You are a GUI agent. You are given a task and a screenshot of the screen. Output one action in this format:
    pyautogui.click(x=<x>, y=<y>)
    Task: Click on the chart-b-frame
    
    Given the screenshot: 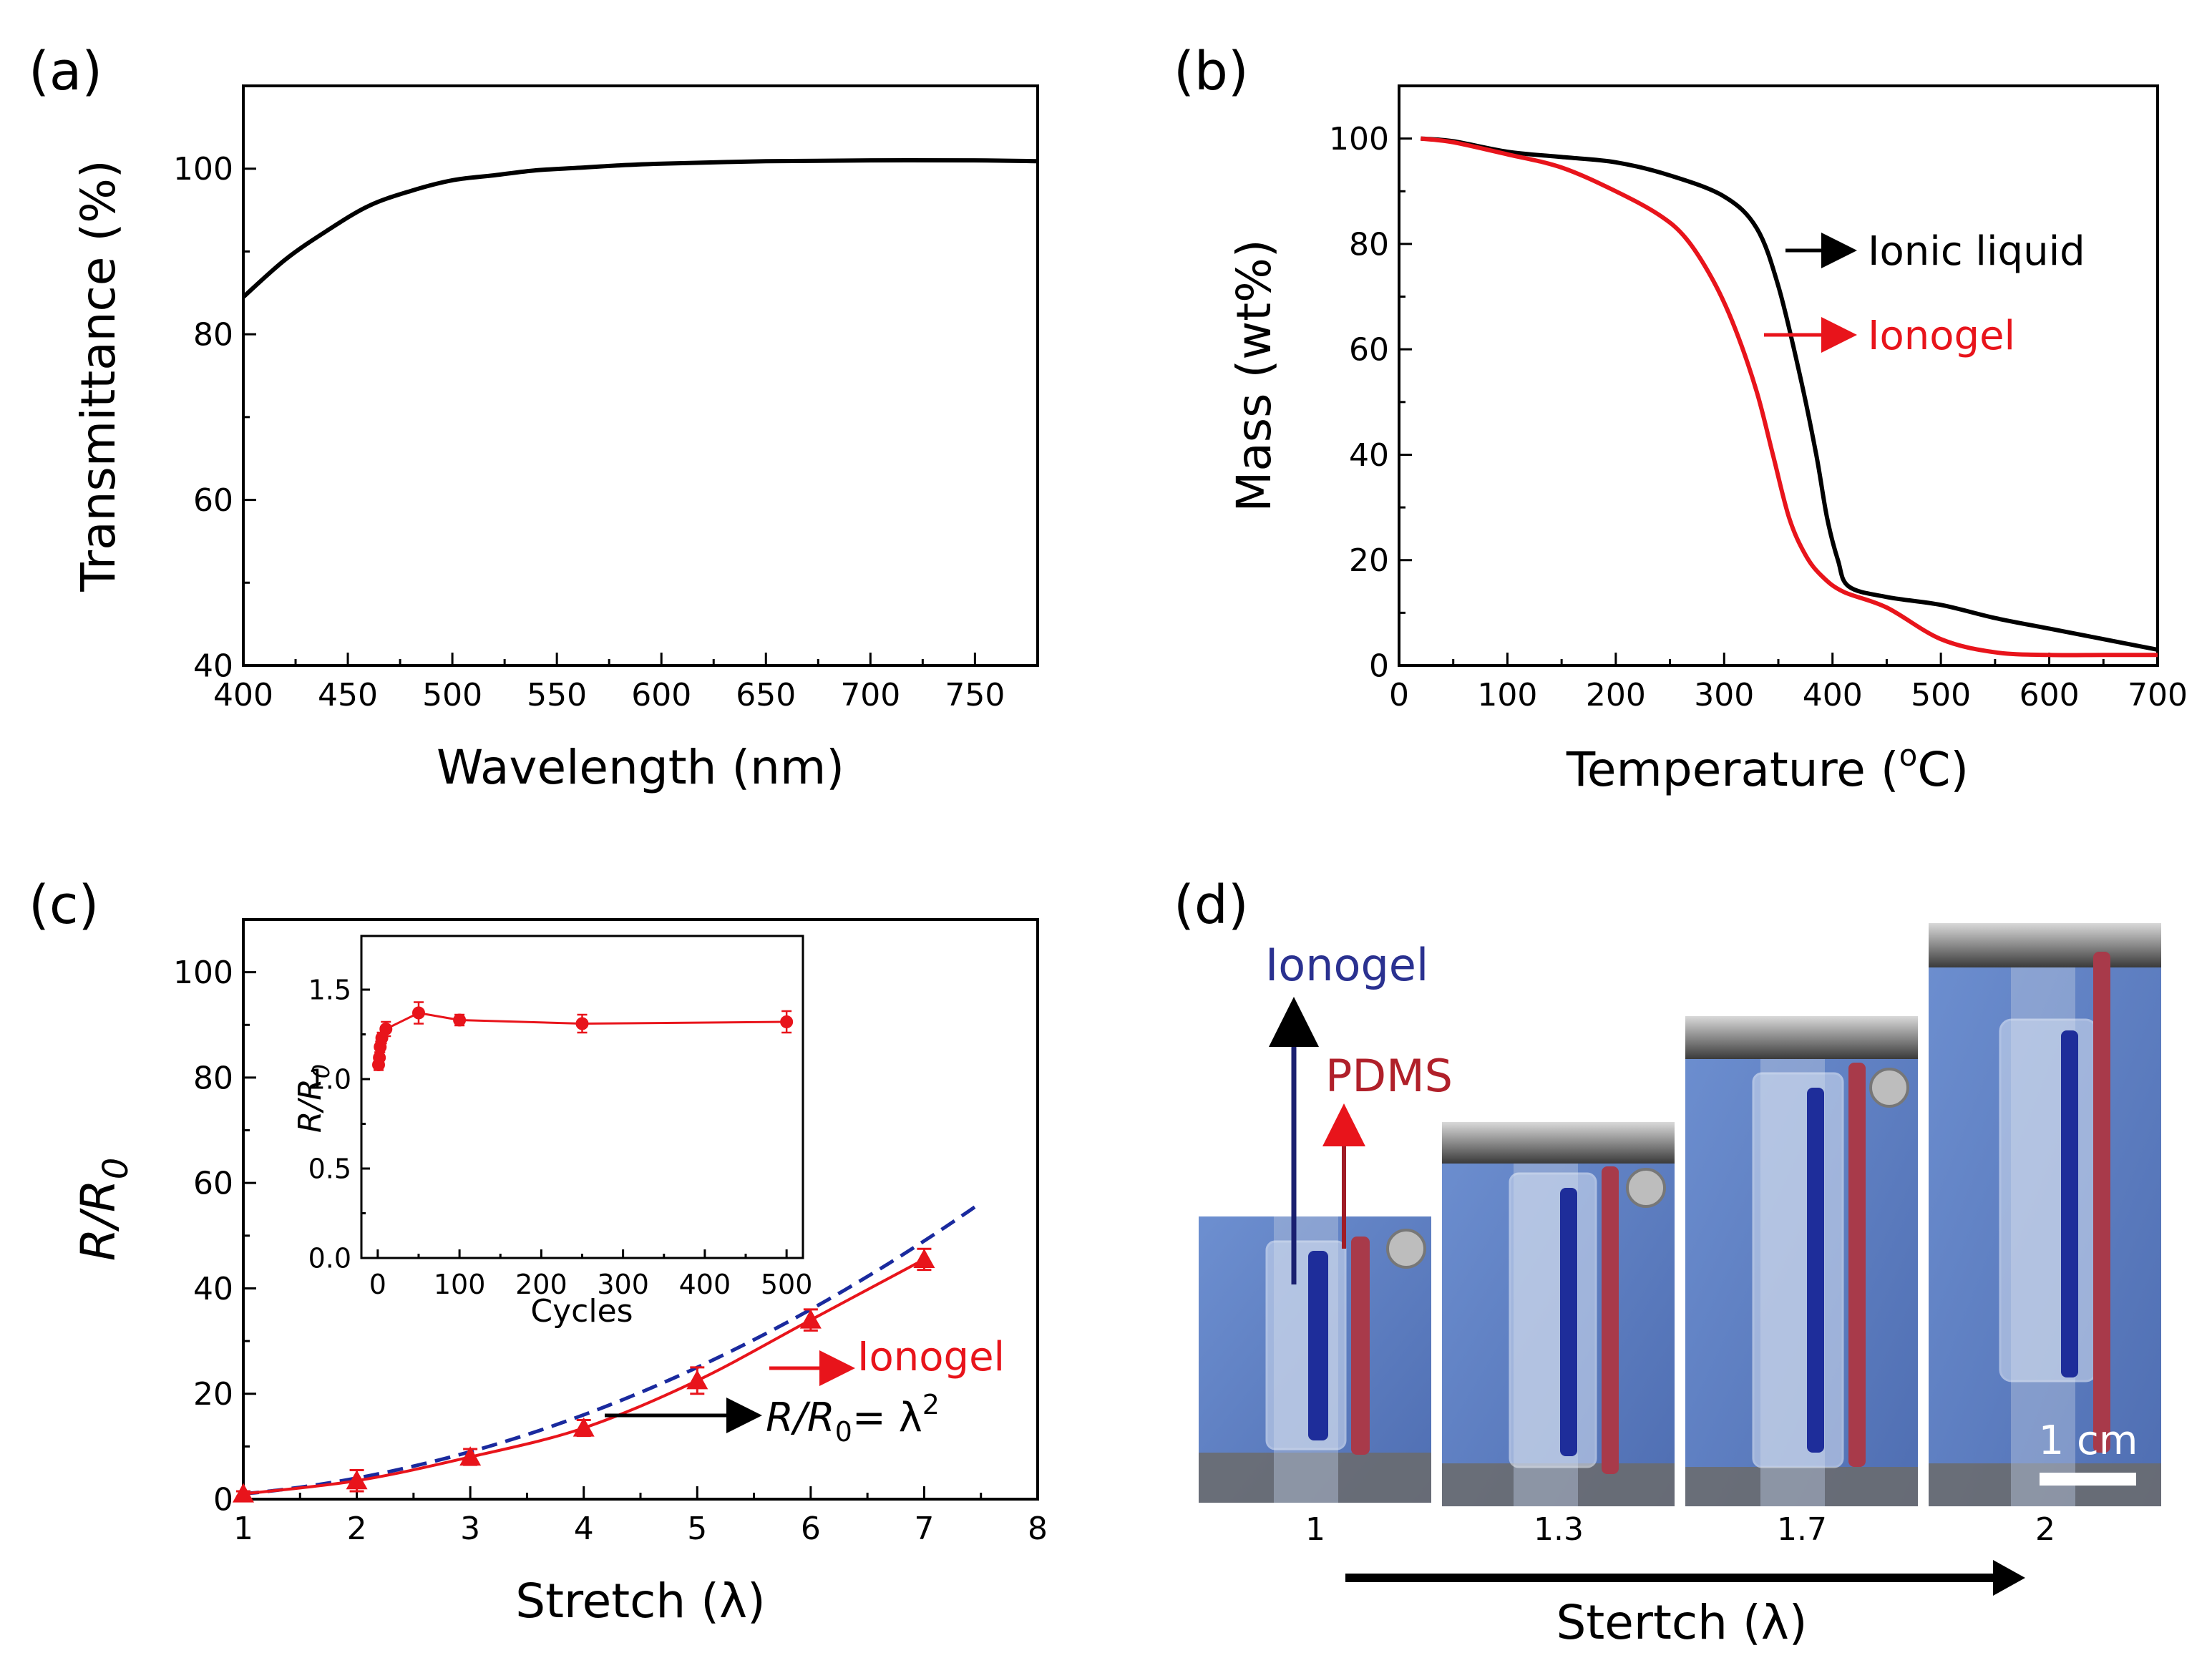 What is the action you would take?
    pyautogui.click(x=1778, y=375)
    